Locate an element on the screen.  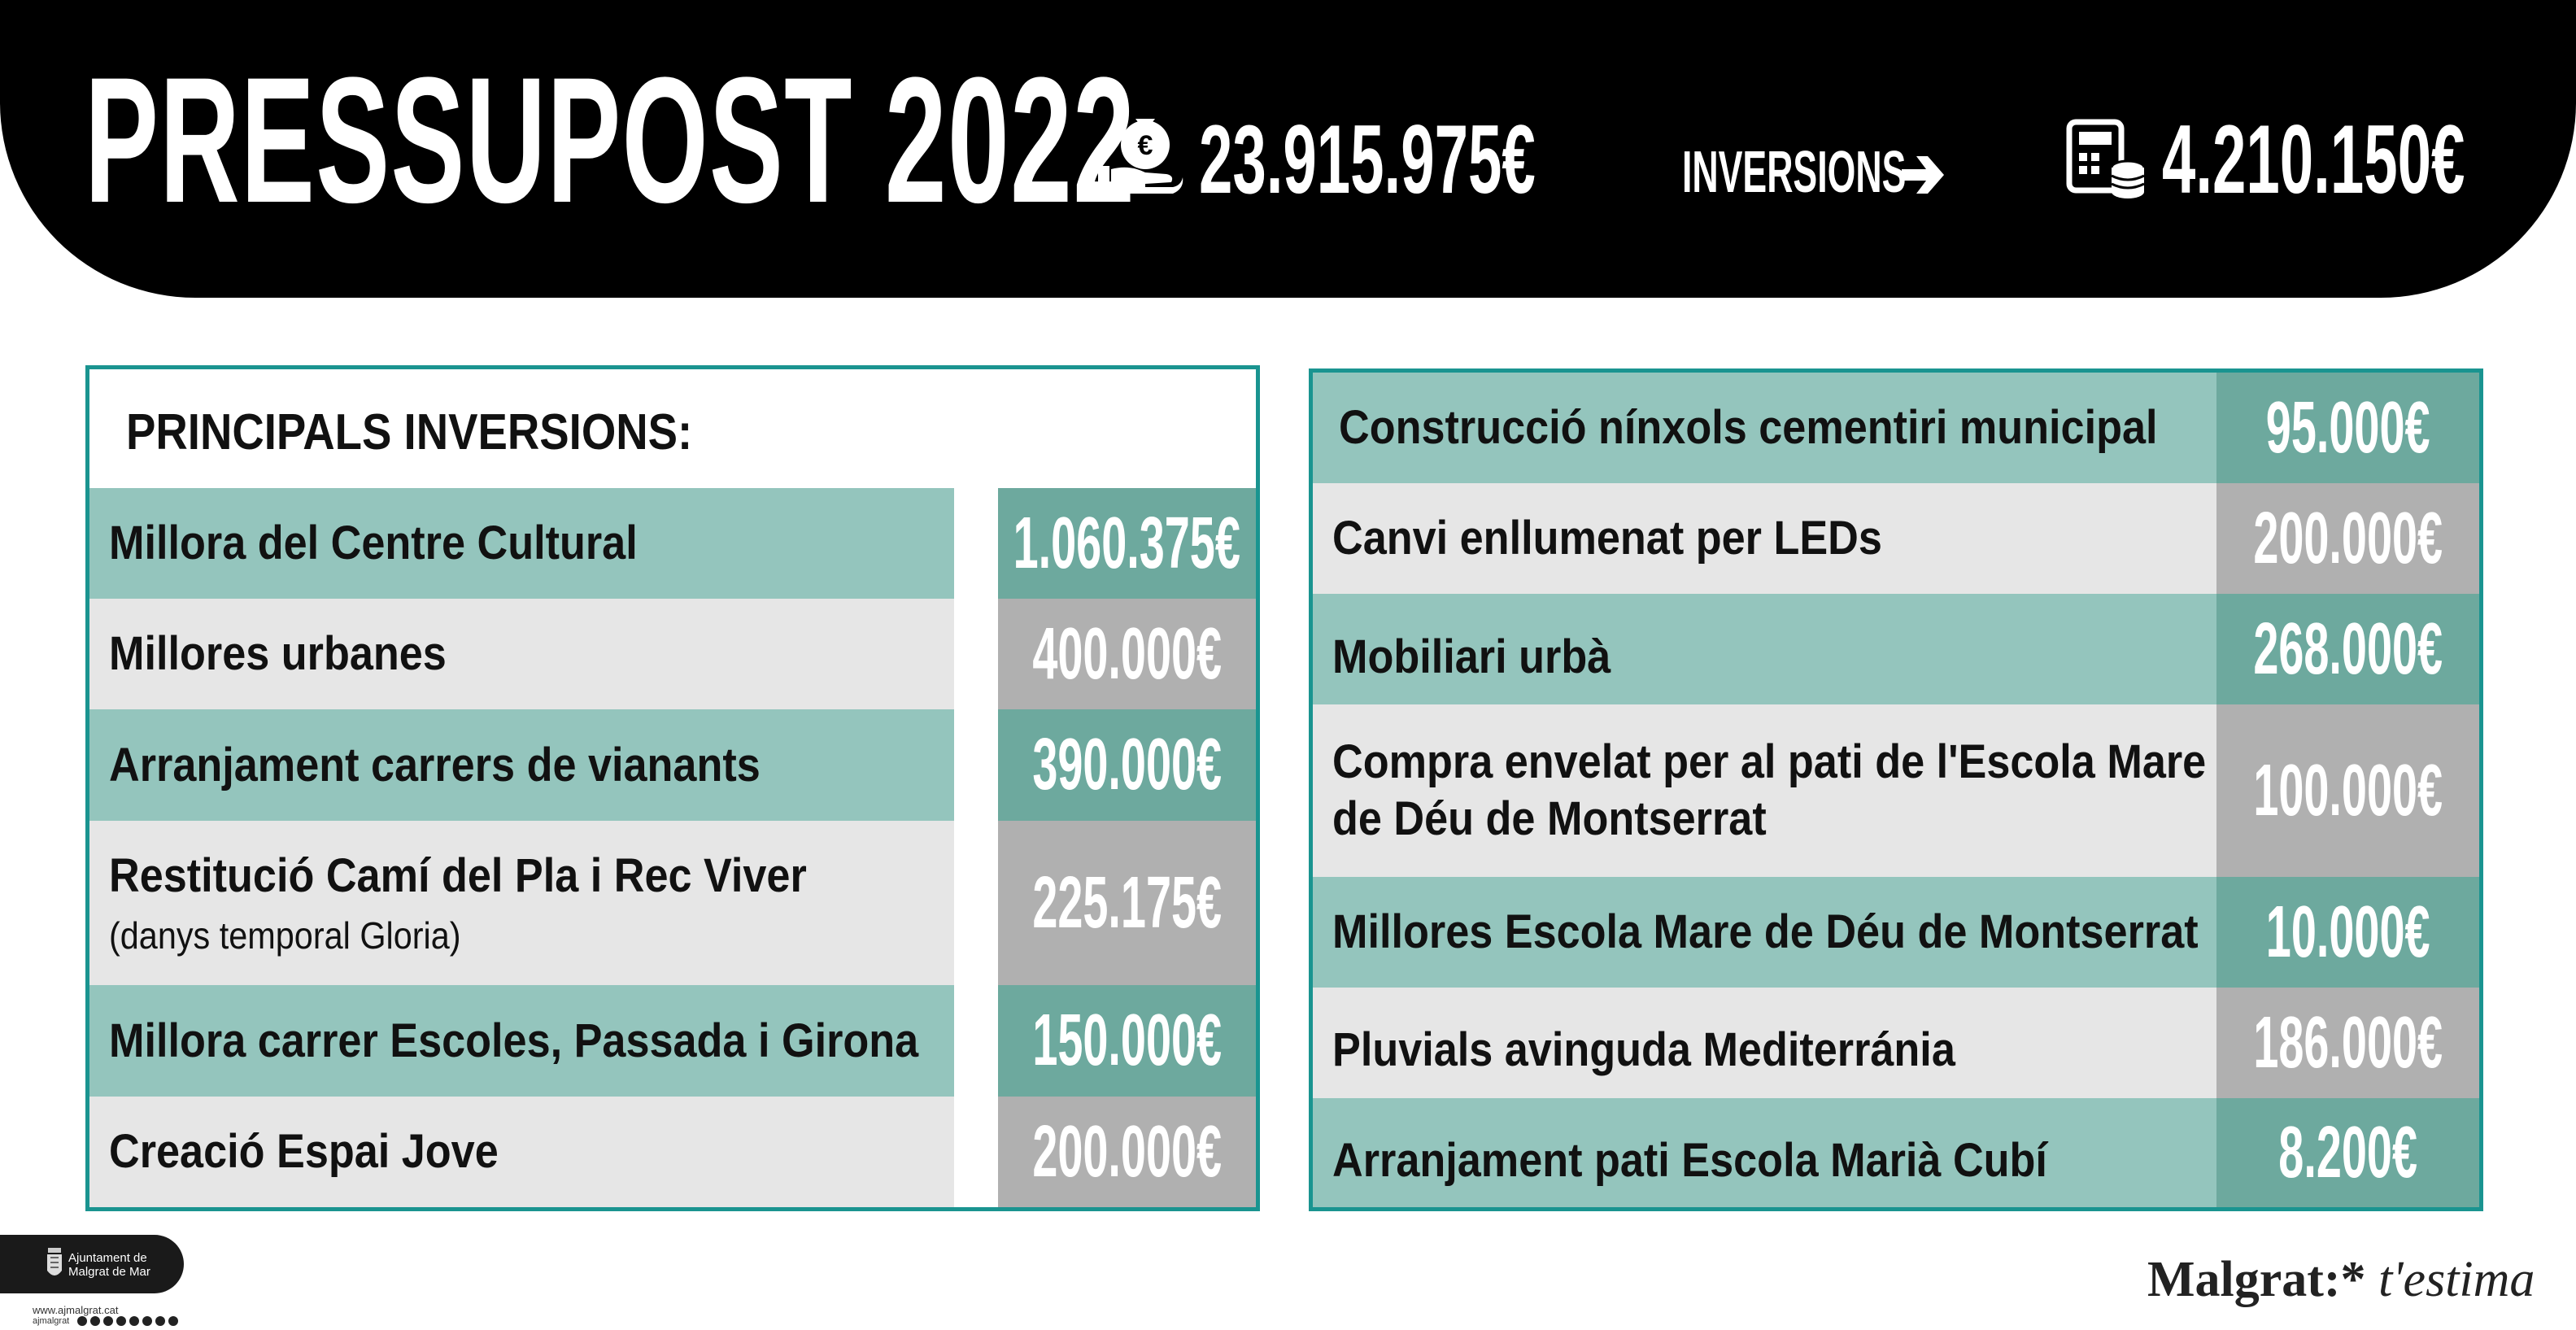
row-value: 268.000€ is located at coordinates (2348, 649).